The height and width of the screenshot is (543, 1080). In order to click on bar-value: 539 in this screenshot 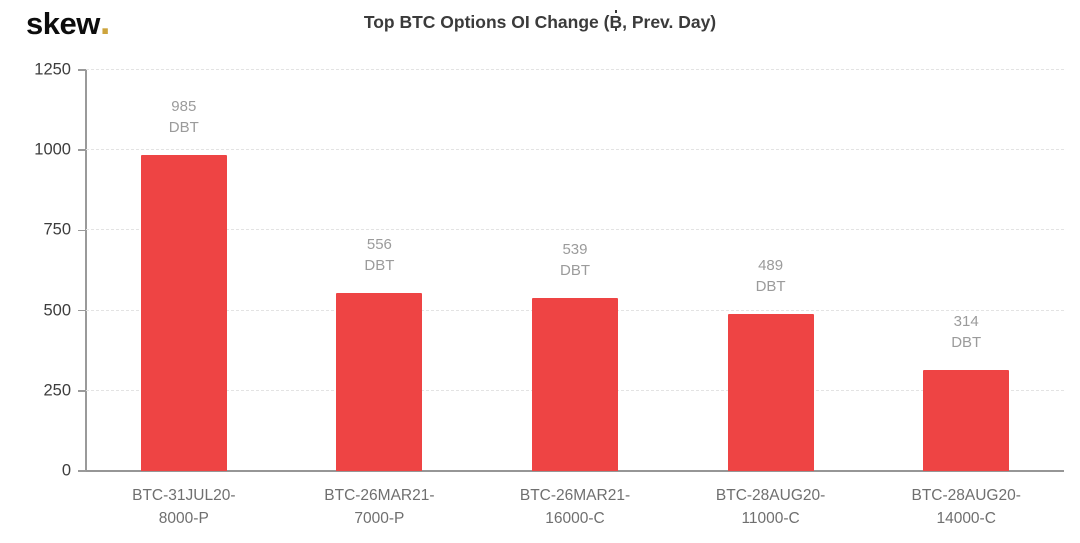, I will do `click(575, 250)`.